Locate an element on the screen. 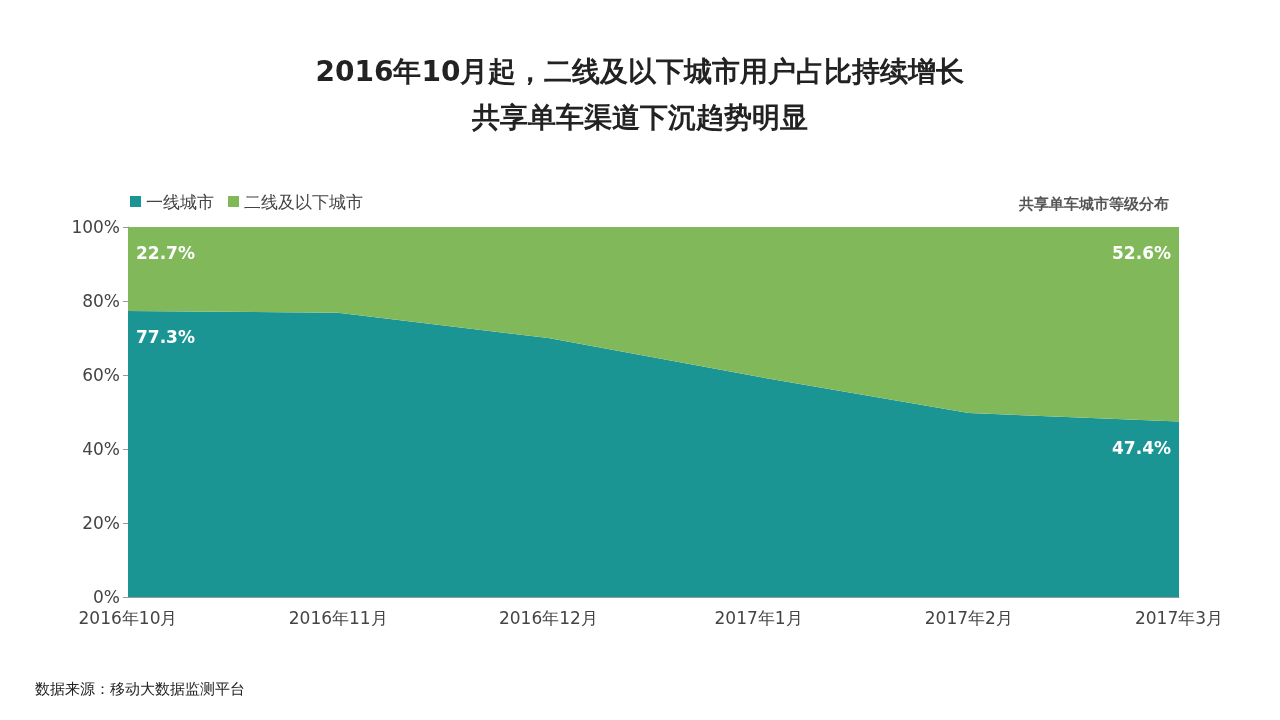  y-tick-label: 60% is located at coordinates (101, 375).